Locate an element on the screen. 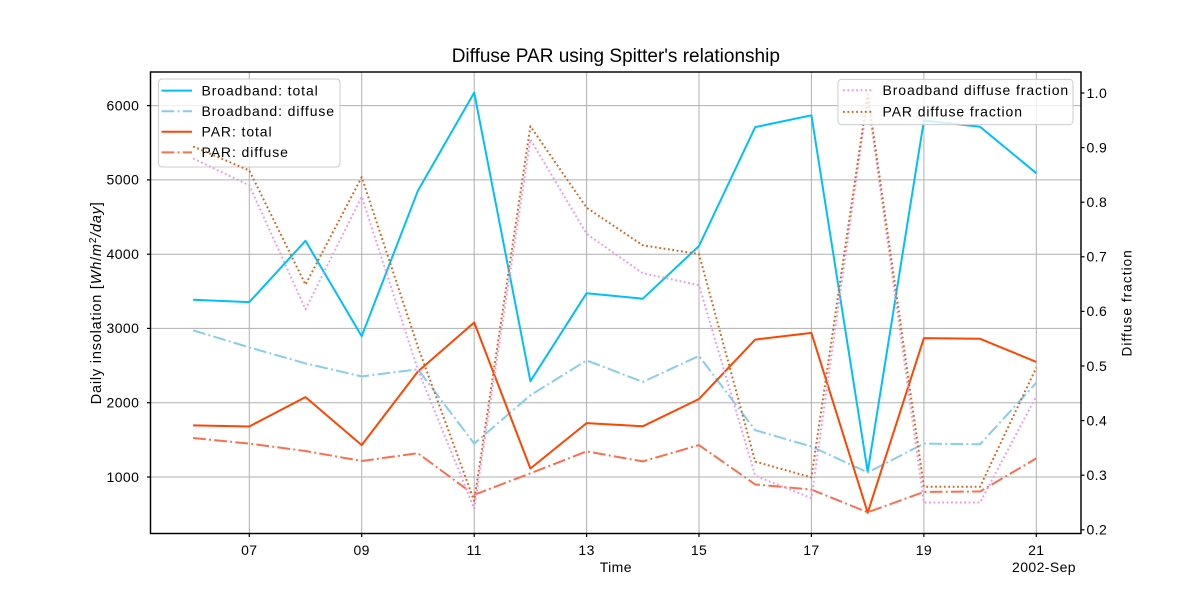 Image resolution: width=1200 pixels, height=600 pixels. svg-text: Time is located at coordinates (616, 567).